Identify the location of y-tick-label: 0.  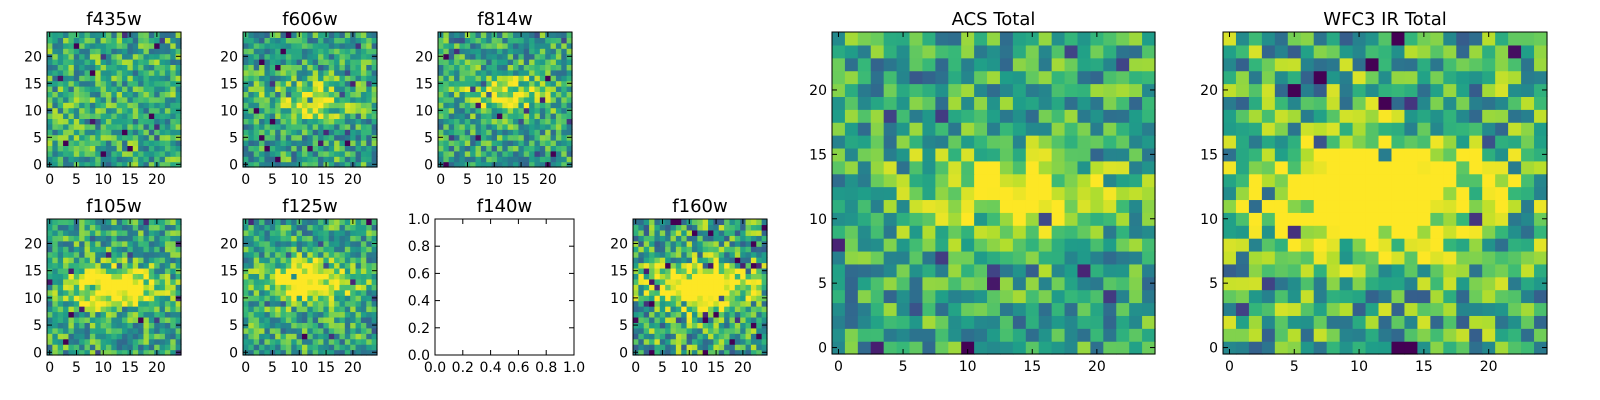
(37, 353).